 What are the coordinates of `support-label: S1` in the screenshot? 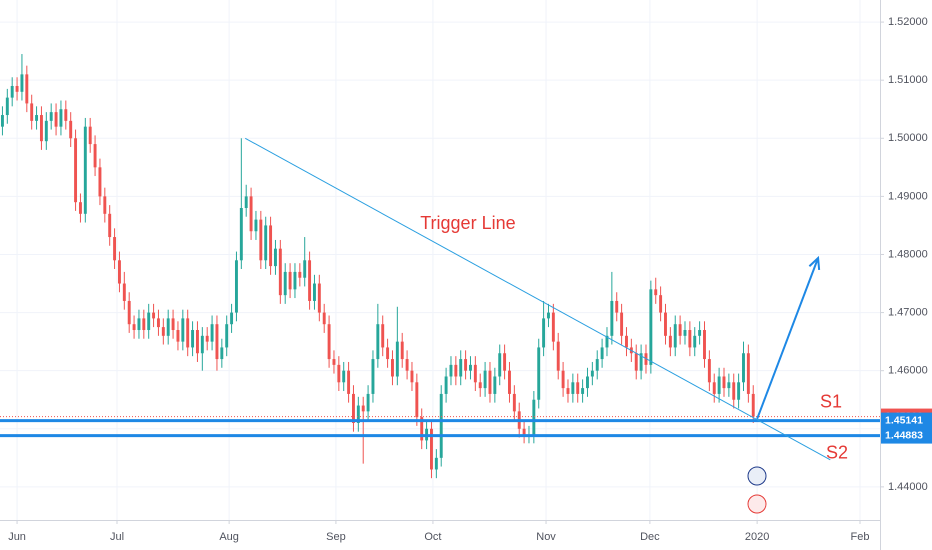 It's located at (831, 401).